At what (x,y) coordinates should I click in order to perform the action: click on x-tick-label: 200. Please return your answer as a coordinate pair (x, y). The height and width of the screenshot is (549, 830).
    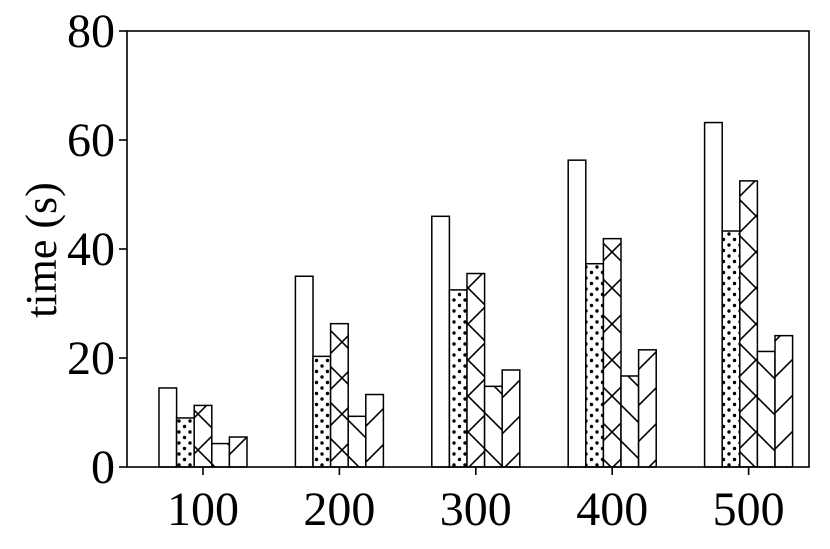
    Looking at the image, I should click on (339, 509).